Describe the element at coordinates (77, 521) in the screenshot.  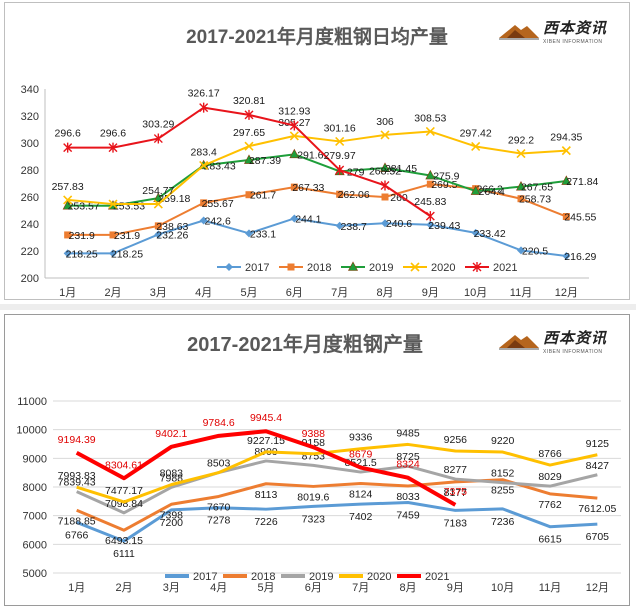
I see `data-label: 7188.85` at that location.